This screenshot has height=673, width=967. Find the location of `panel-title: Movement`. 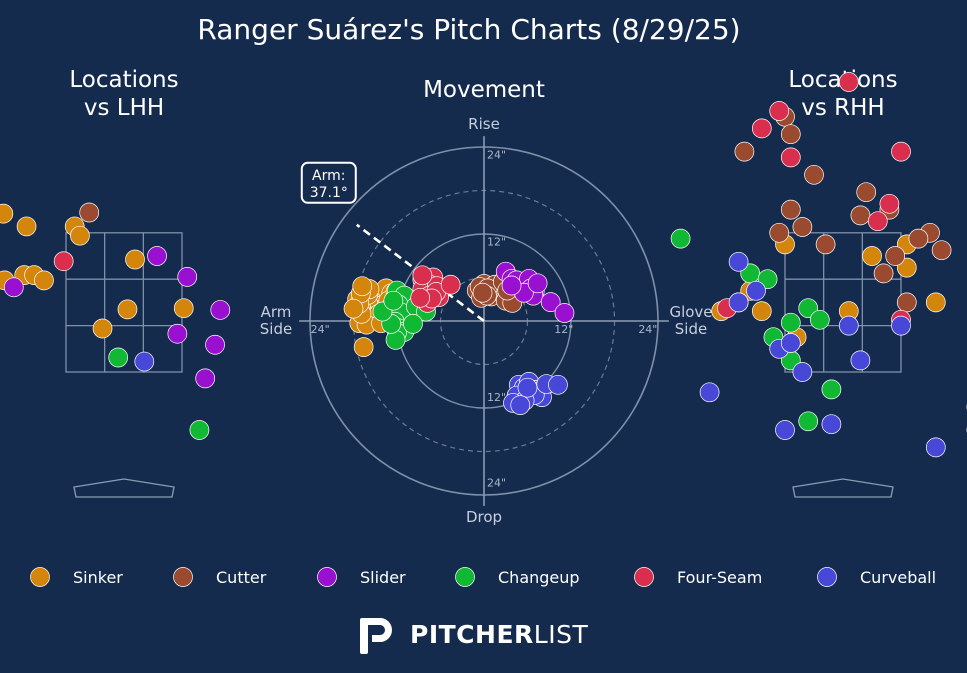

panel-title: Movement is located at coordinates (484, 90).